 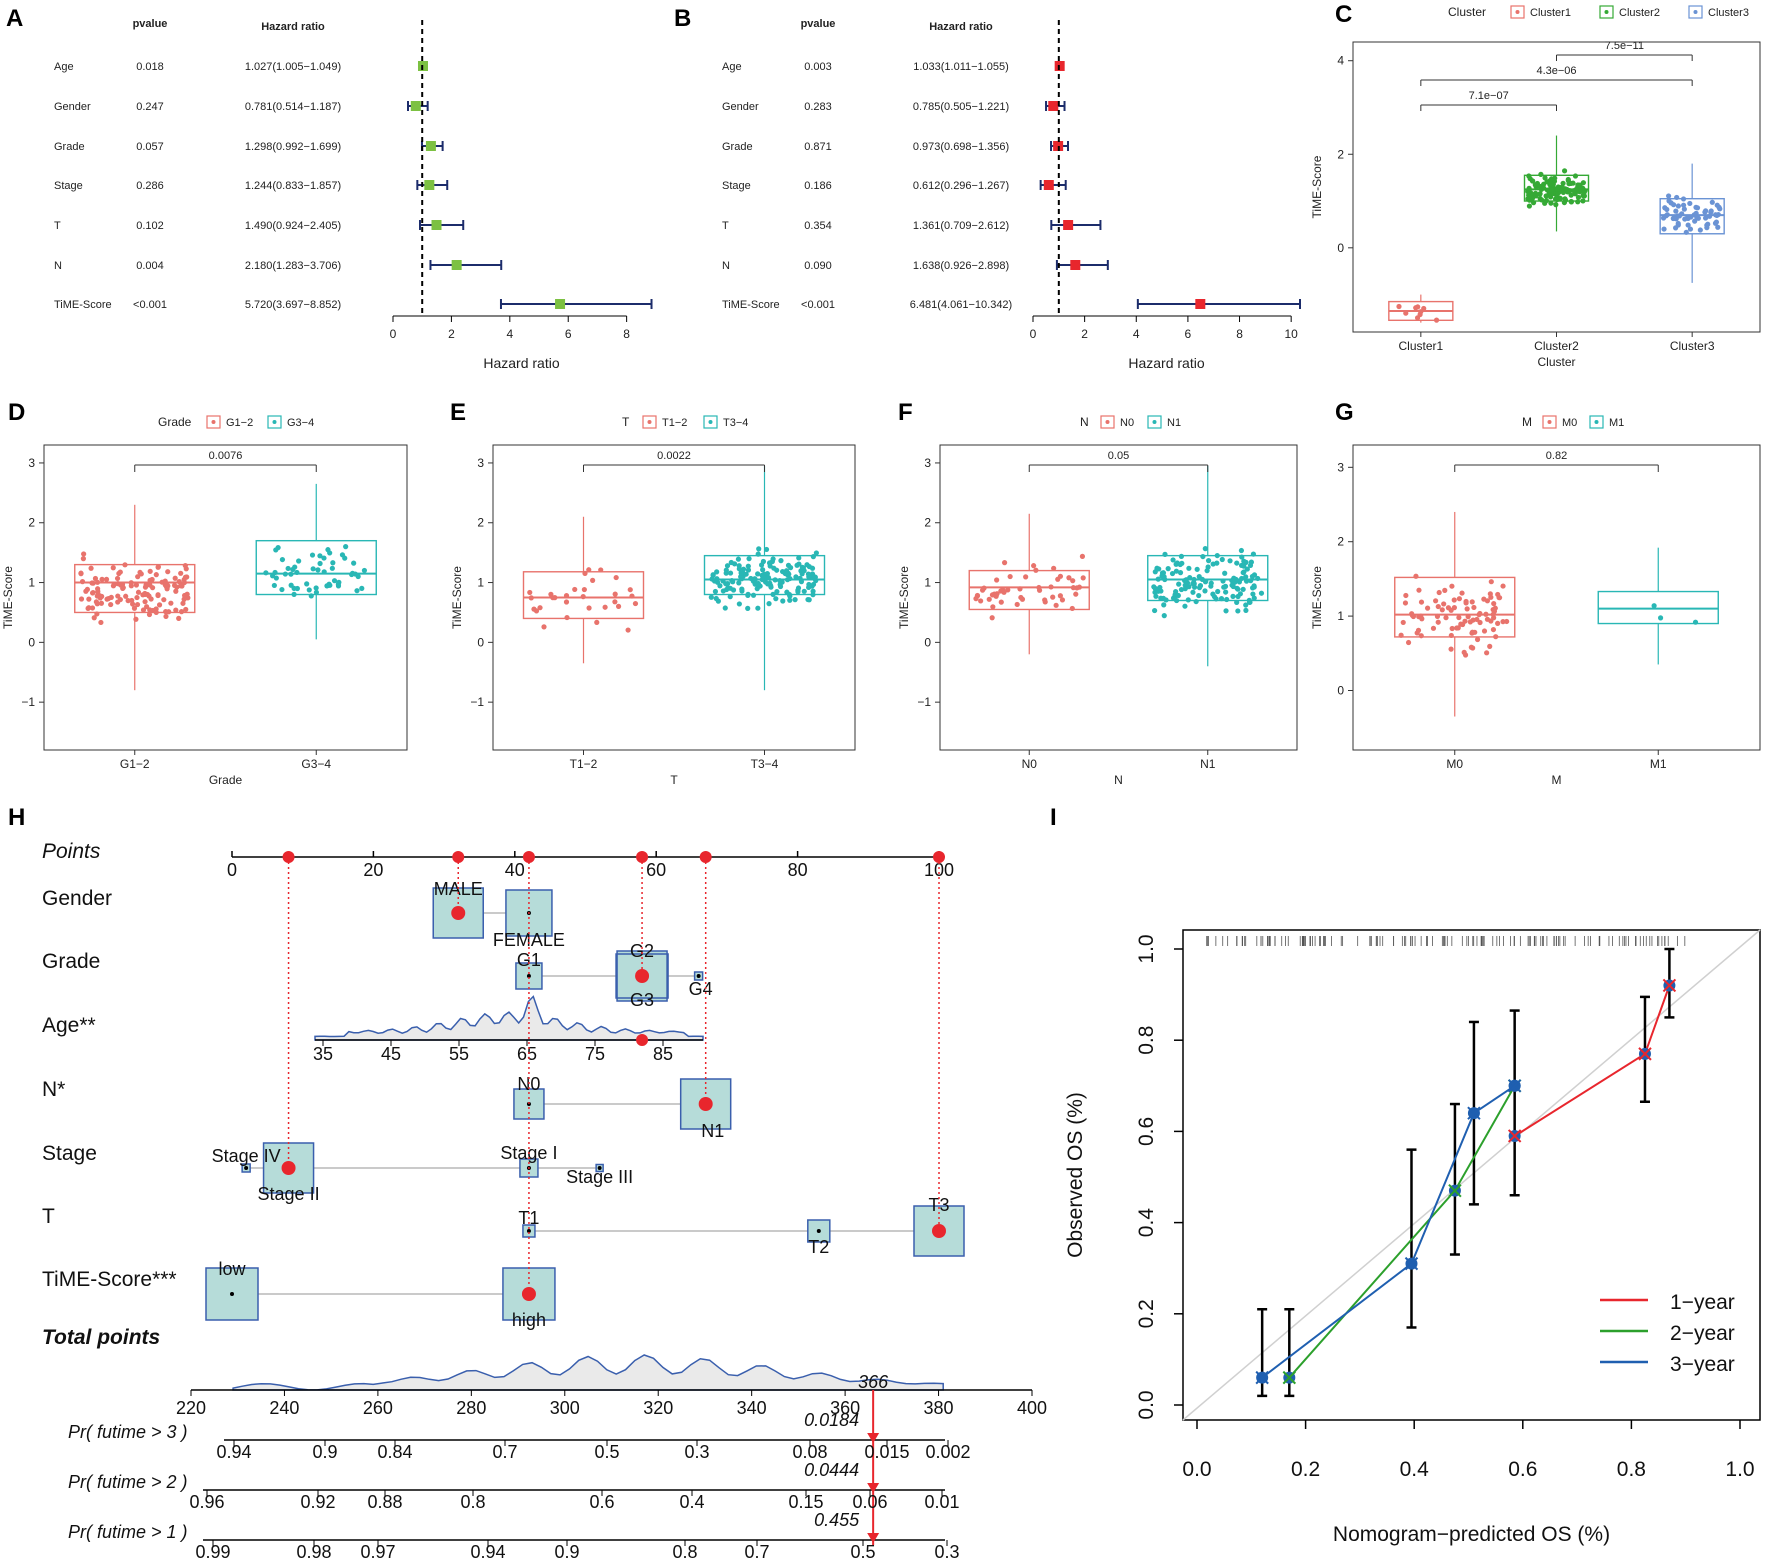 I want to click on probability-tick-label: 0.9, so click(x=324, y=1452).